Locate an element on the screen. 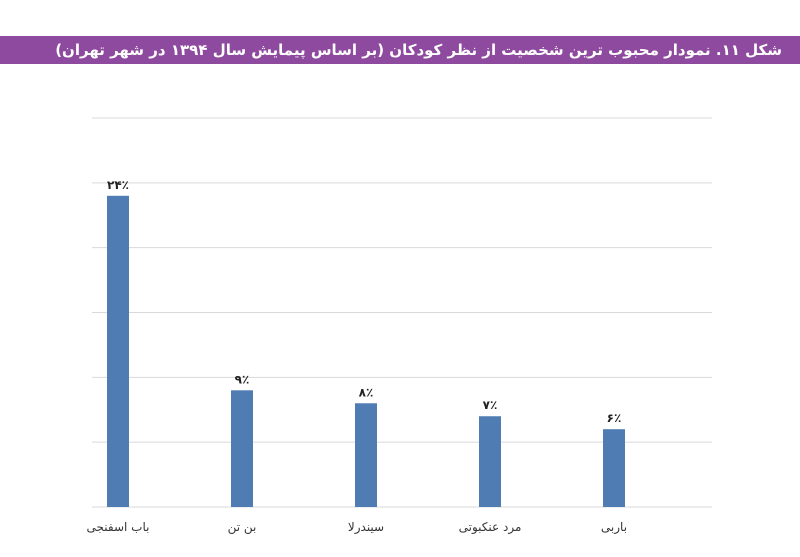  category-label: مرد عنکبوتی is located at coordinates (490, 527).